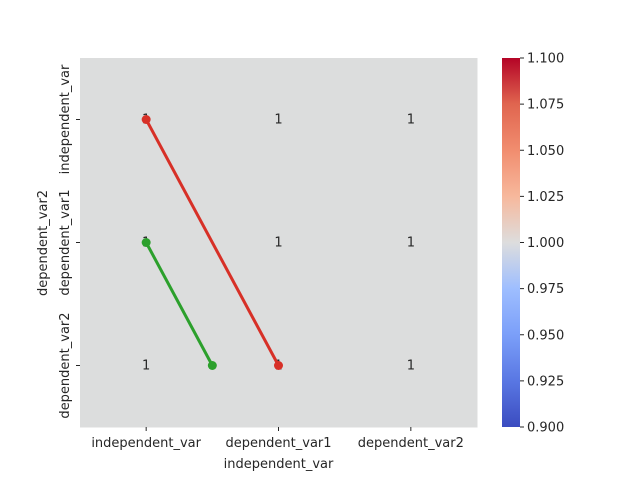 This screenshot has width=640, height=480. What do you see at coordinates (545, 197) in the screenshot?
I see `colorbar-tick-label: 1.025` at bounding box center [545, 197].